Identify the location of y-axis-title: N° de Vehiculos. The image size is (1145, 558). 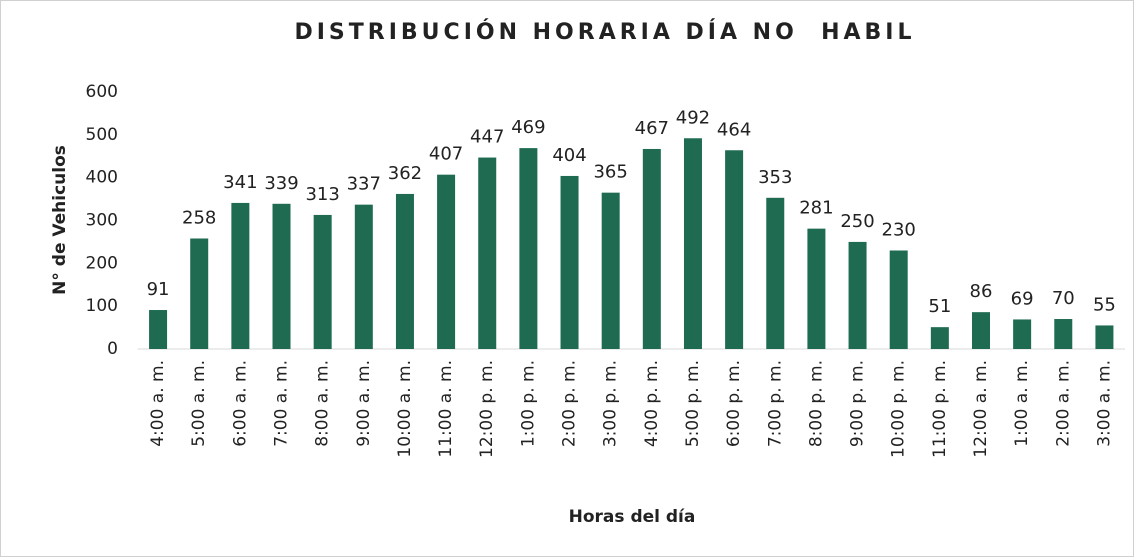
(60, 220).